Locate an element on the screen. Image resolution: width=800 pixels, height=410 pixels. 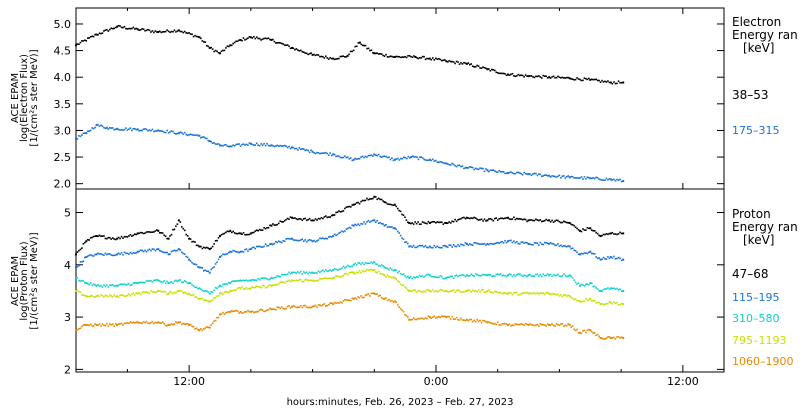
proton-legend-title-1: Proton is located at coordinates (751, 214).